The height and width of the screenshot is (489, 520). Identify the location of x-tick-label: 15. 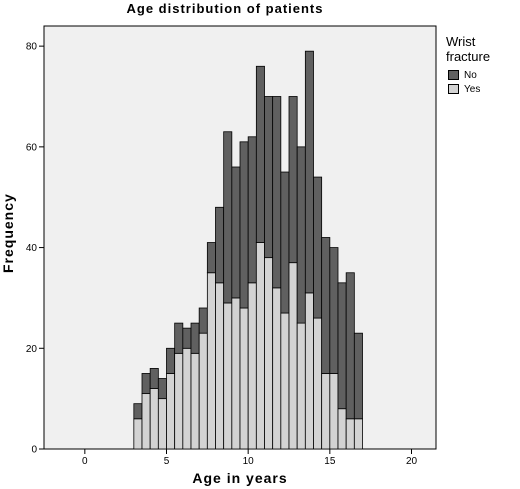
(330, 461).